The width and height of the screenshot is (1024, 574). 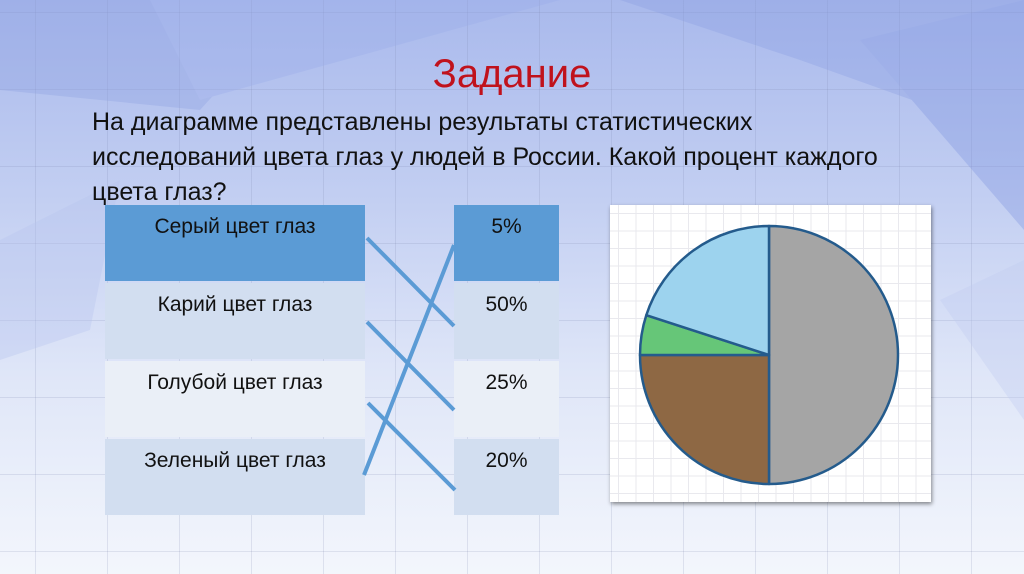 What do you see at coordinates (235, 477) in the screenshot?
I see `left-item-green: Зеленый цвет глаз` at bounding box center [235, 477].